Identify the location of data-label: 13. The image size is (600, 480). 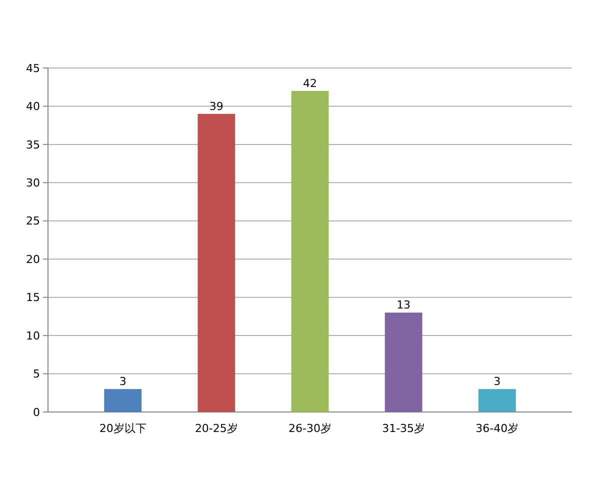
(403, 305).